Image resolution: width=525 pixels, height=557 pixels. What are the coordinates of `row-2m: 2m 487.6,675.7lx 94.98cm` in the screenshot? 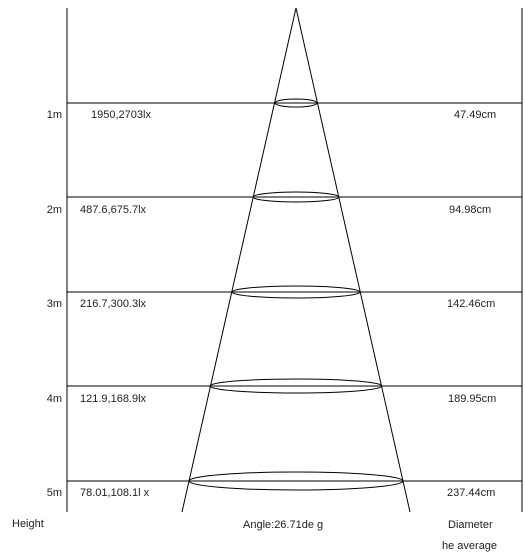 It's located at (284, 203).